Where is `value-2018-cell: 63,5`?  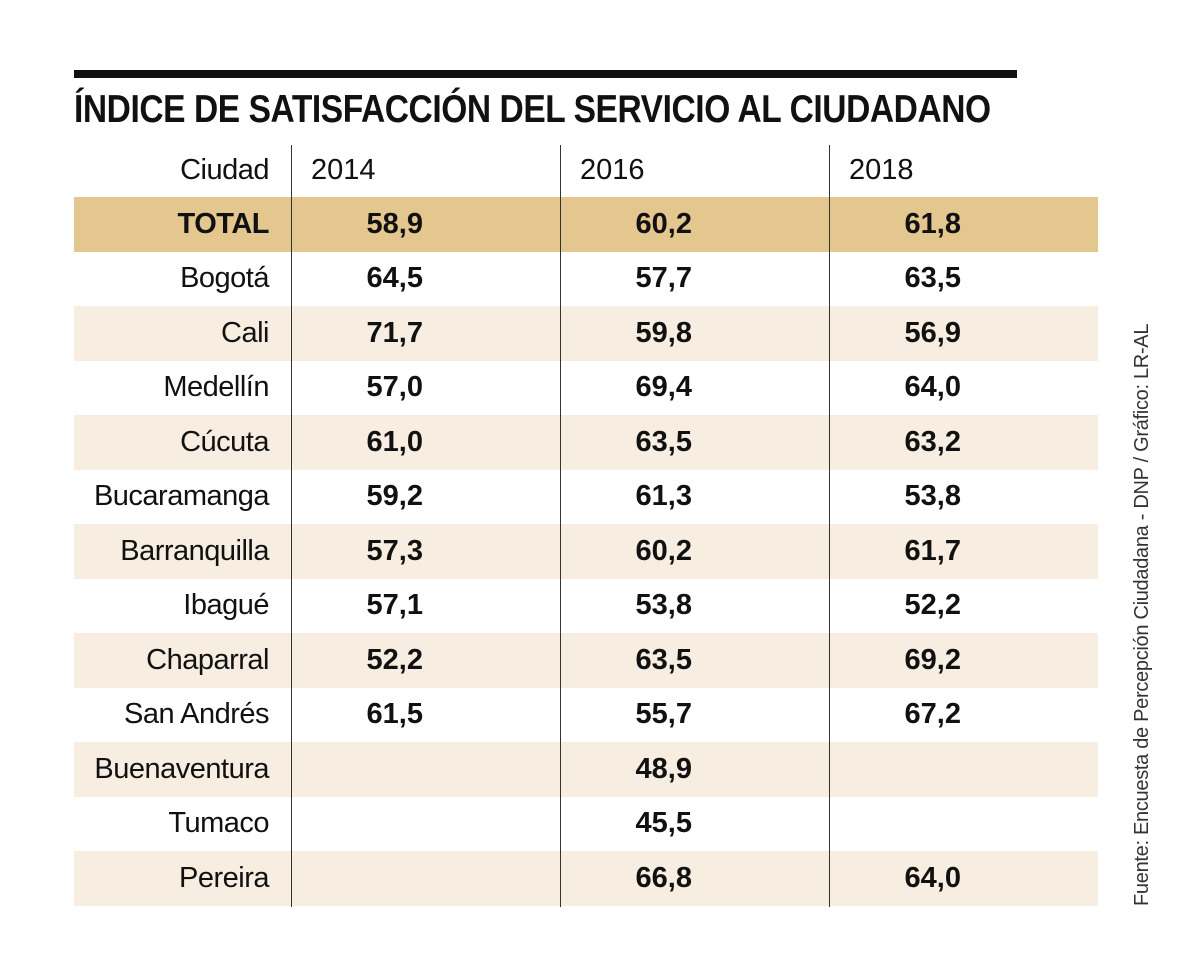 value-2018-cell: 63,5 is located at coordinates (932, 278).